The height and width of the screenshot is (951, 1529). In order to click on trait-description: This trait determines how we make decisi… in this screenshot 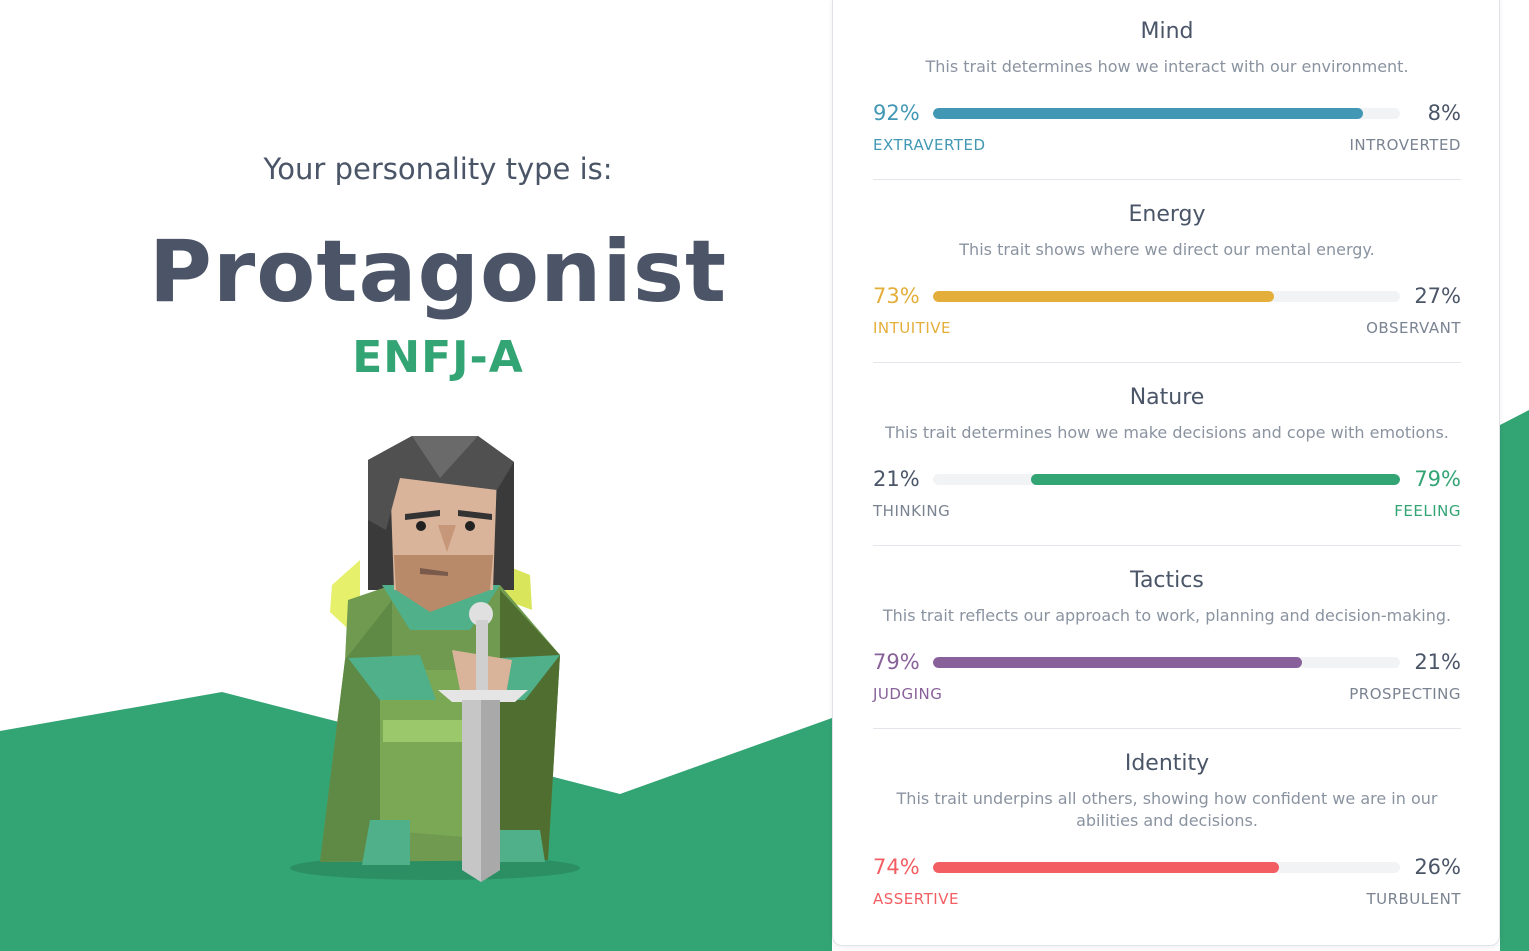, I will do `click(1167, 432)`.